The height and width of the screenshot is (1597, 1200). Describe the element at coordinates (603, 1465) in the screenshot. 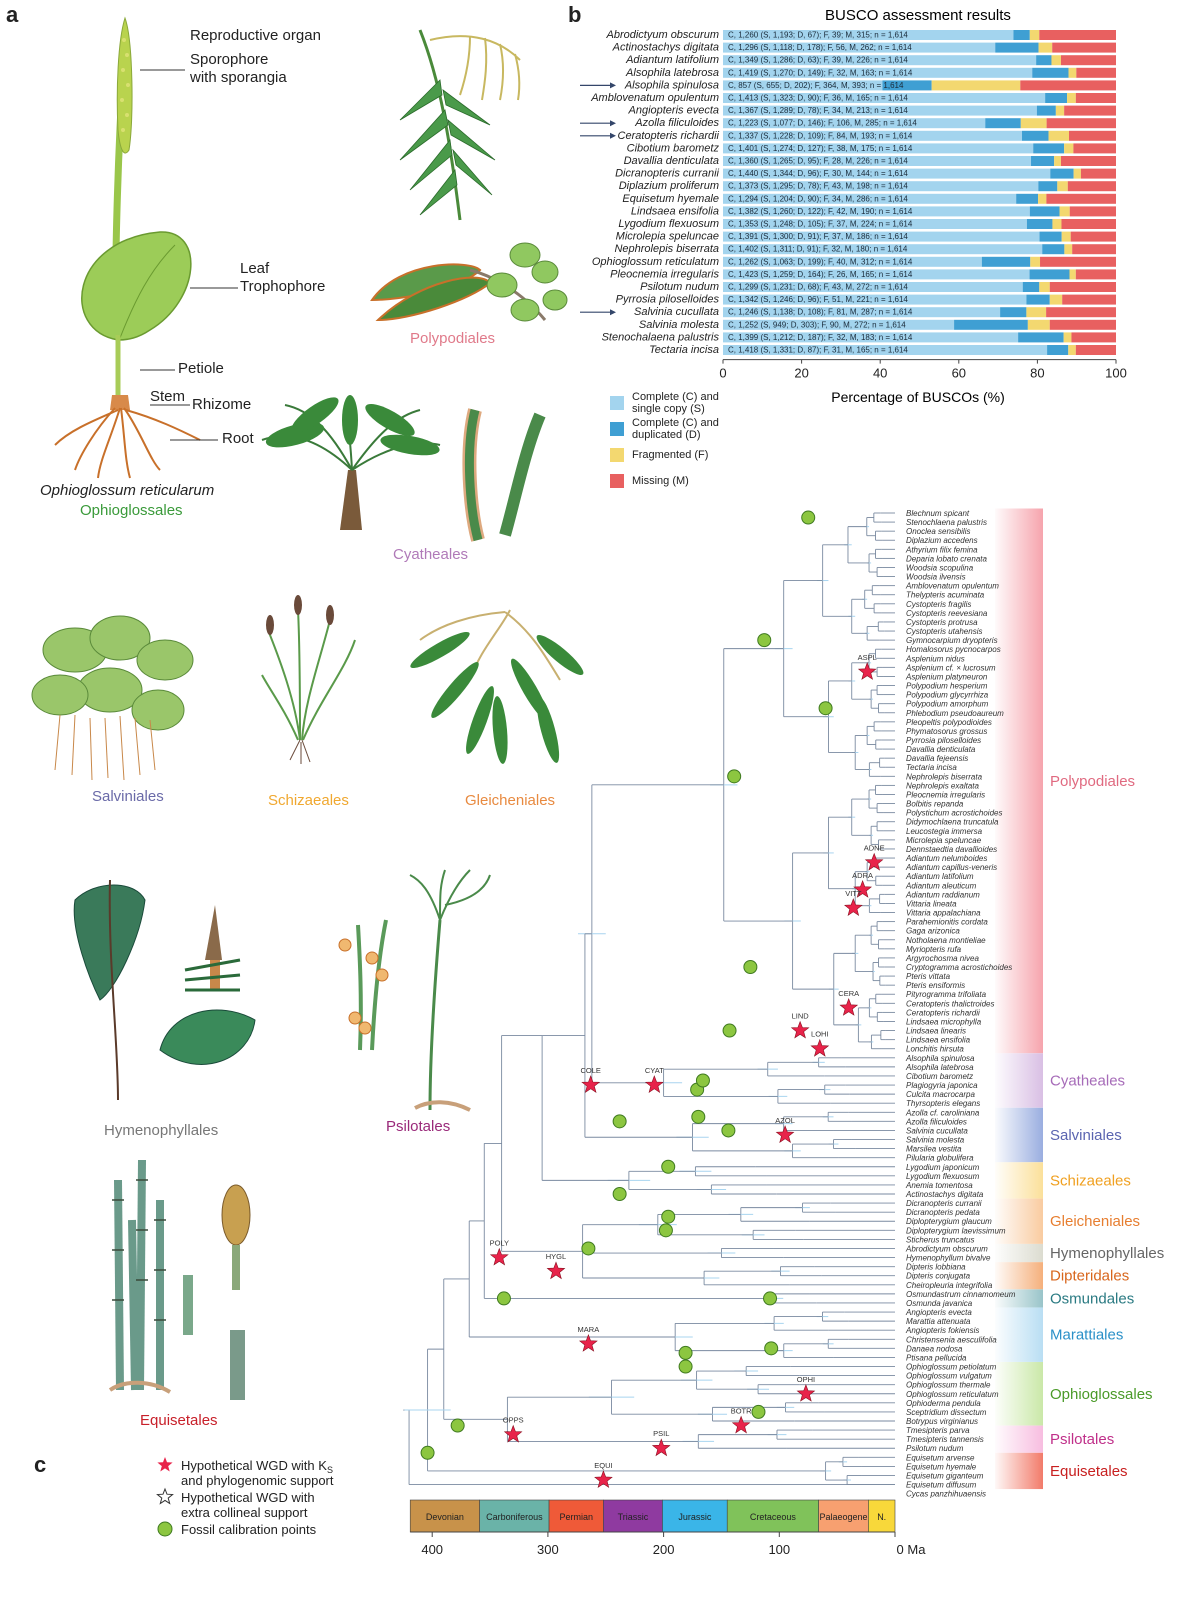

I see `wgd-label: EQUI` at that location.